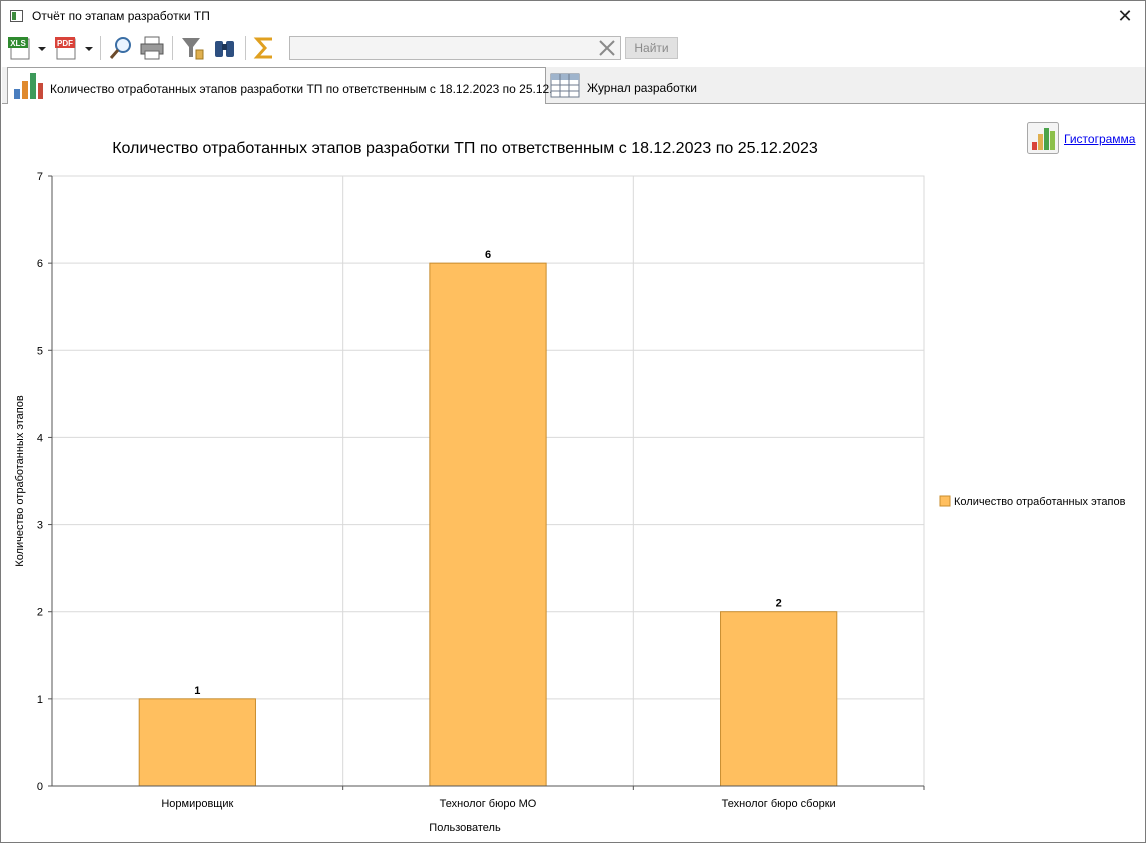  I want to click on xls-dropdown-arrow-icon, so click(42, 49).